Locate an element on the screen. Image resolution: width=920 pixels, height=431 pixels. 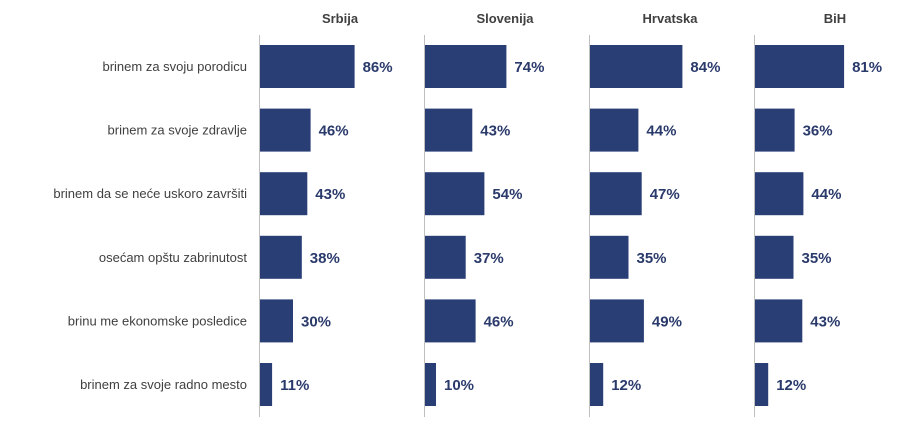
category-label-brinu-me-ekonomske-posledice: brinu me ekonomske posledice is located at coordinates (157, 320).